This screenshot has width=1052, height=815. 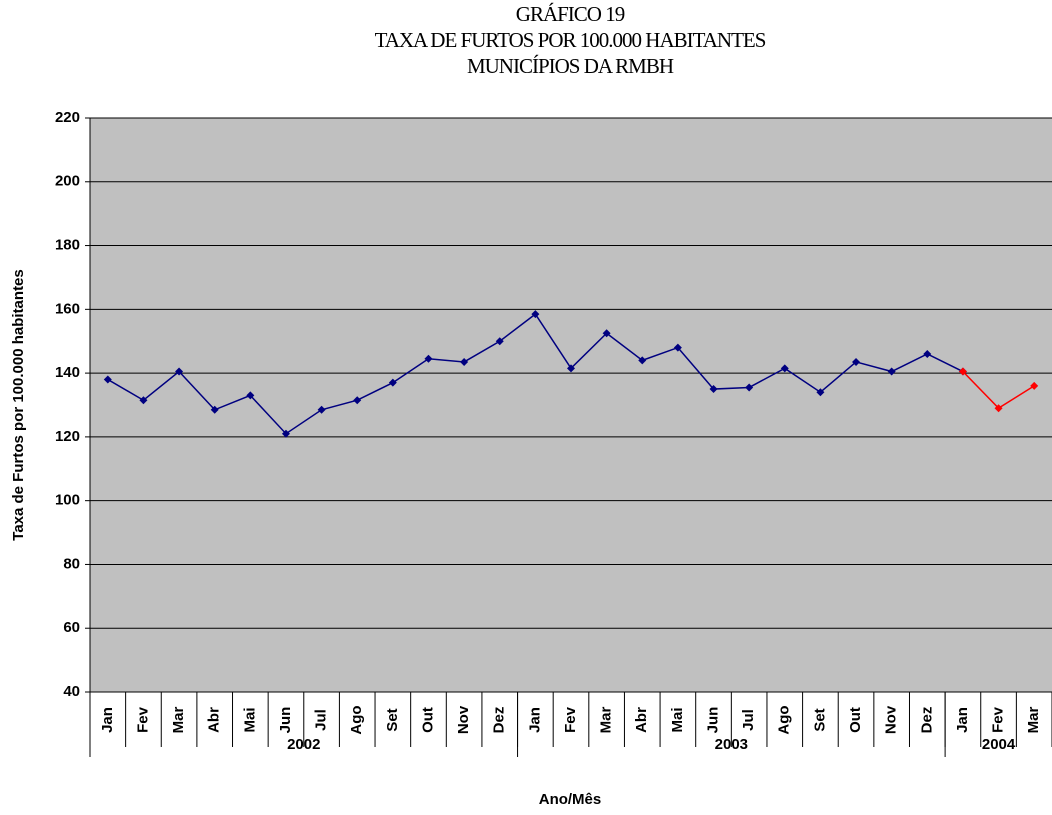 What do you see at coordinates (67, 181) in the screenshot?
I see `y-tick-label: 200` at bounding box center [67, 181].